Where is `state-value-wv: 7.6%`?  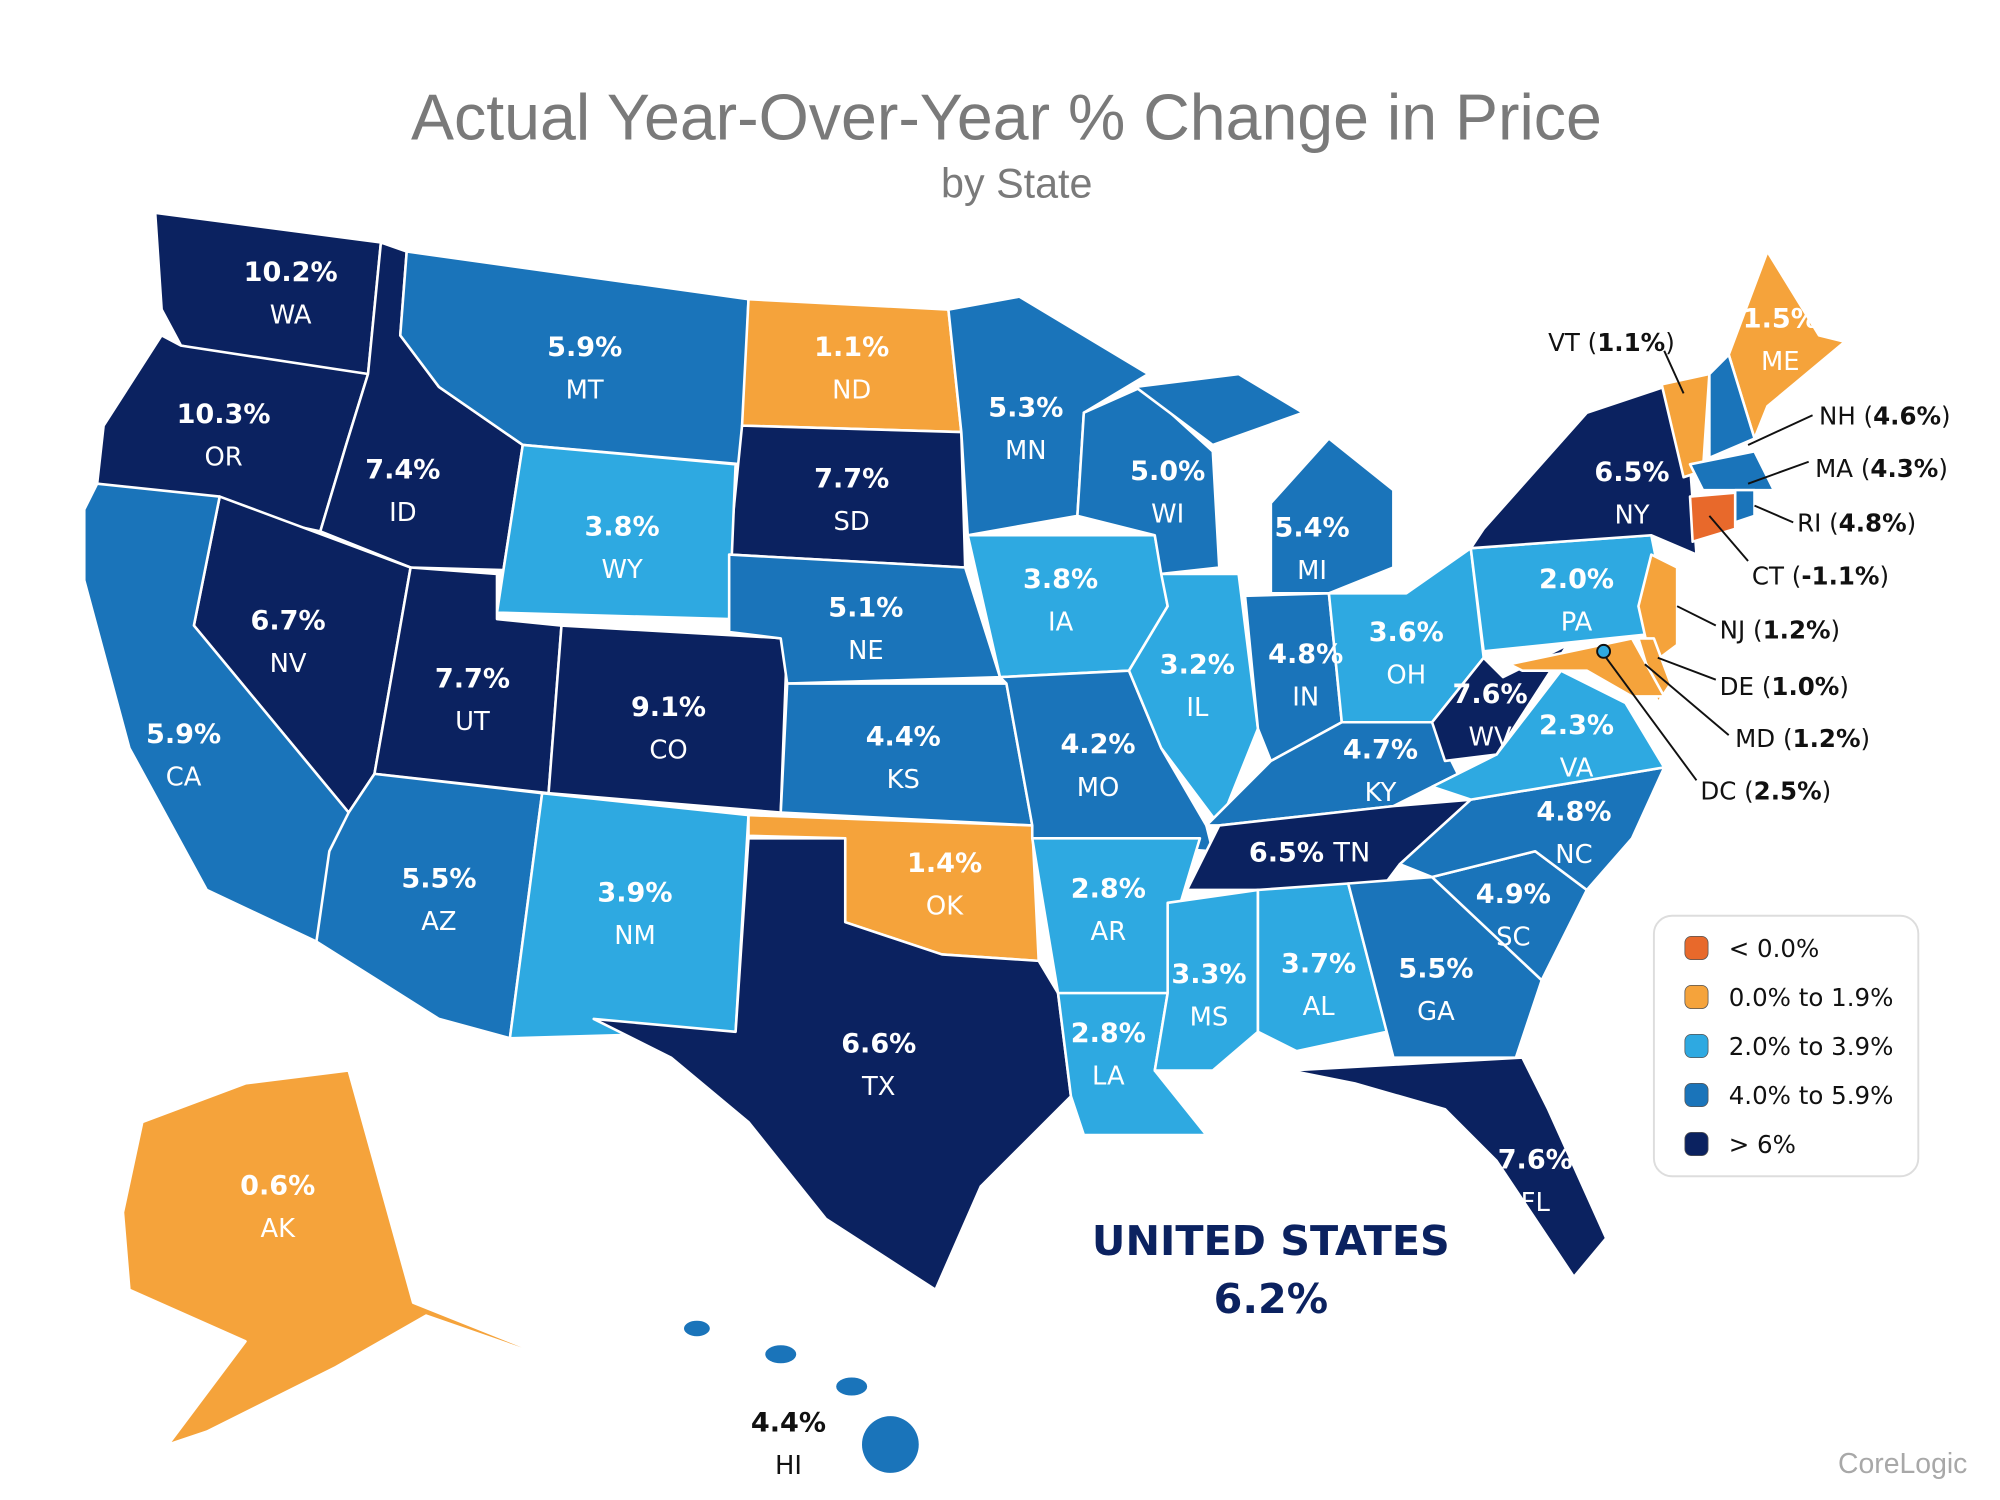 state-value-wv: 7.6% is located at coordinates (1490, 694).